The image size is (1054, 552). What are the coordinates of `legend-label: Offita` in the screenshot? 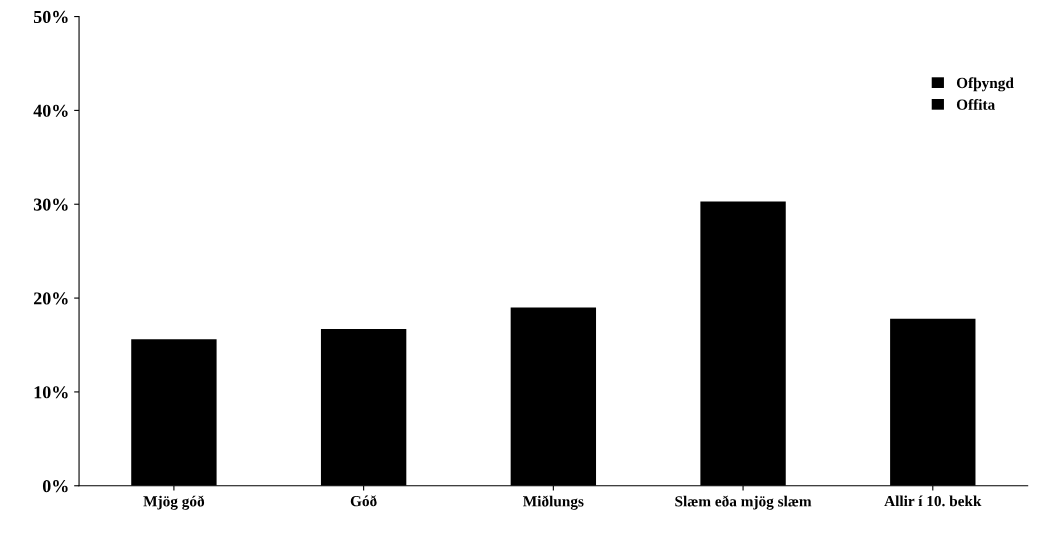 It's located at (975, 104).